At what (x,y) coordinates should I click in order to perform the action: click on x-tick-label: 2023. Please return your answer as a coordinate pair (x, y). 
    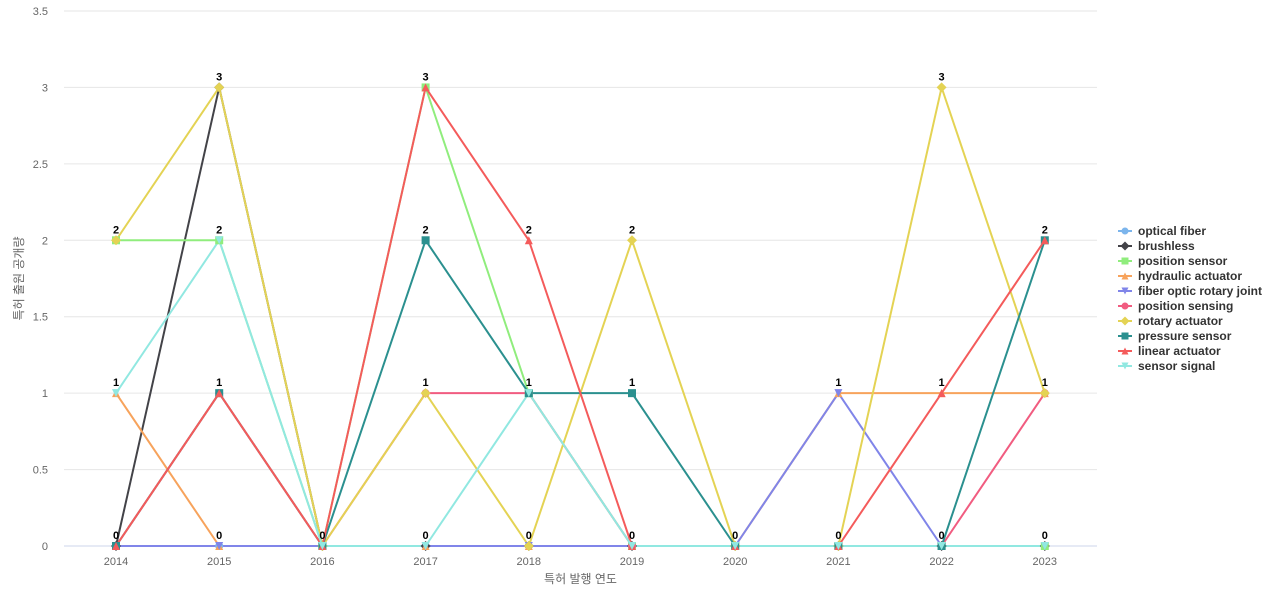
    Looking at the image, I should click on (1045, 562).